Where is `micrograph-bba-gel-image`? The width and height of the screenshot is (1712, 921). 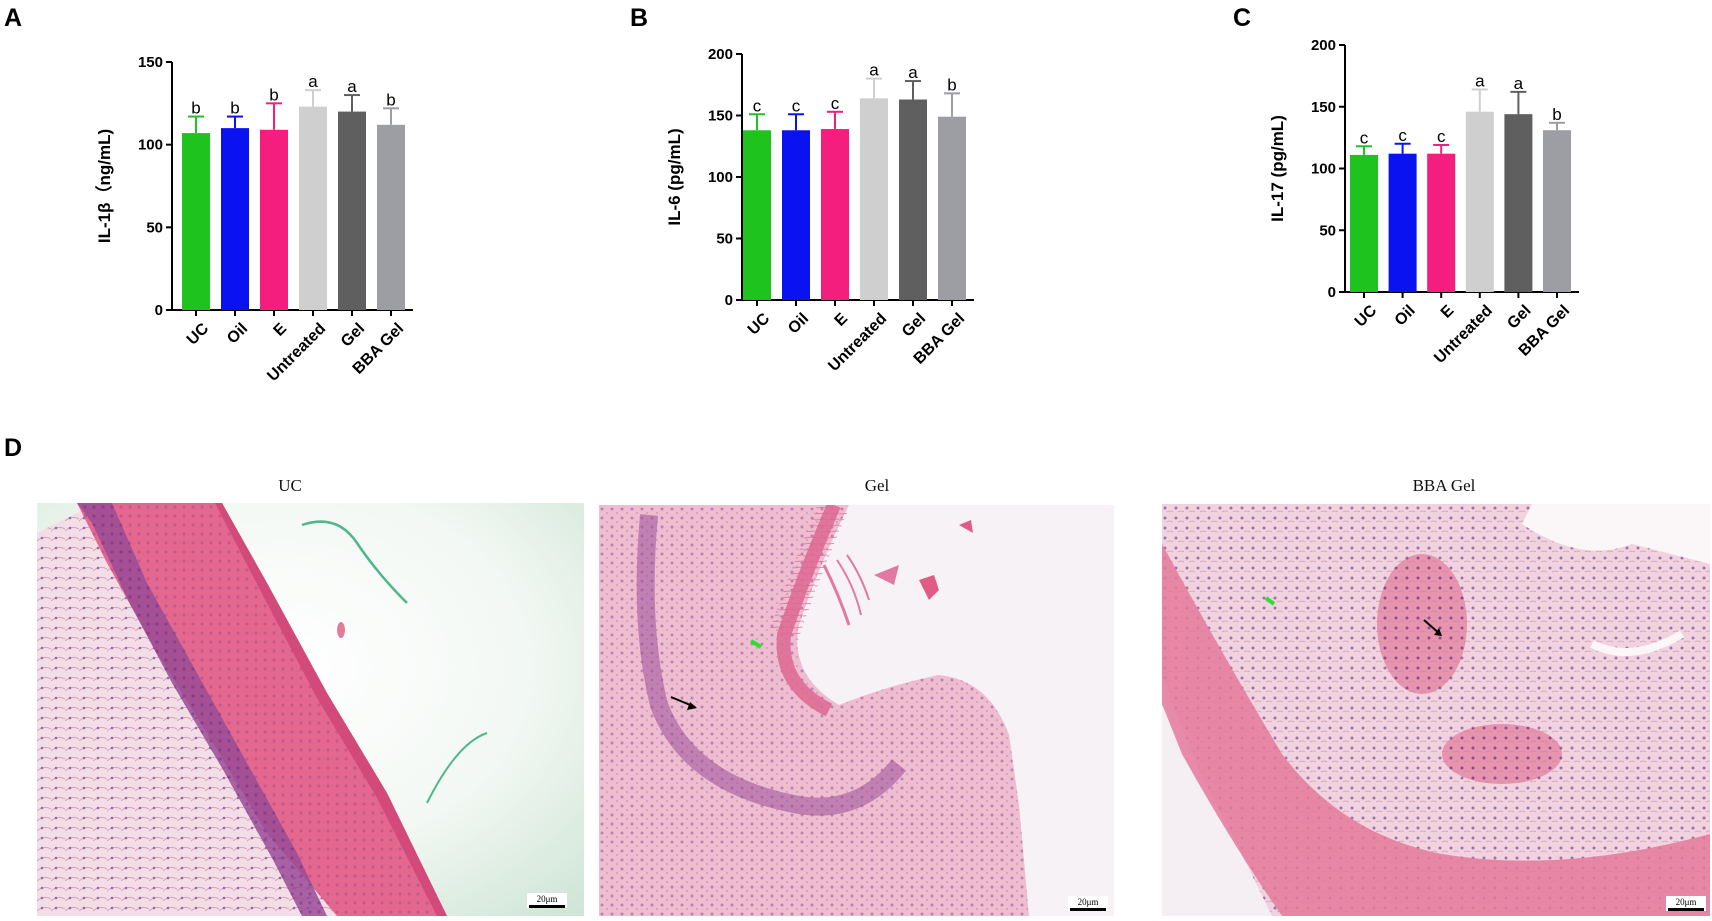
micrograph-bba-gel-image is located at coordinates (1436, 710).